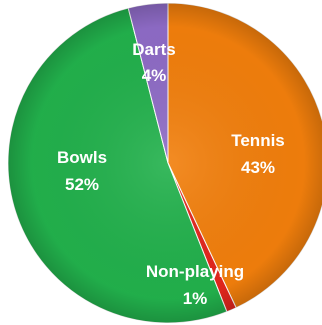 The height and width of the screenshot is (325, 322). I want to click on slice-value-tennis: 43%, so click(258, 167).